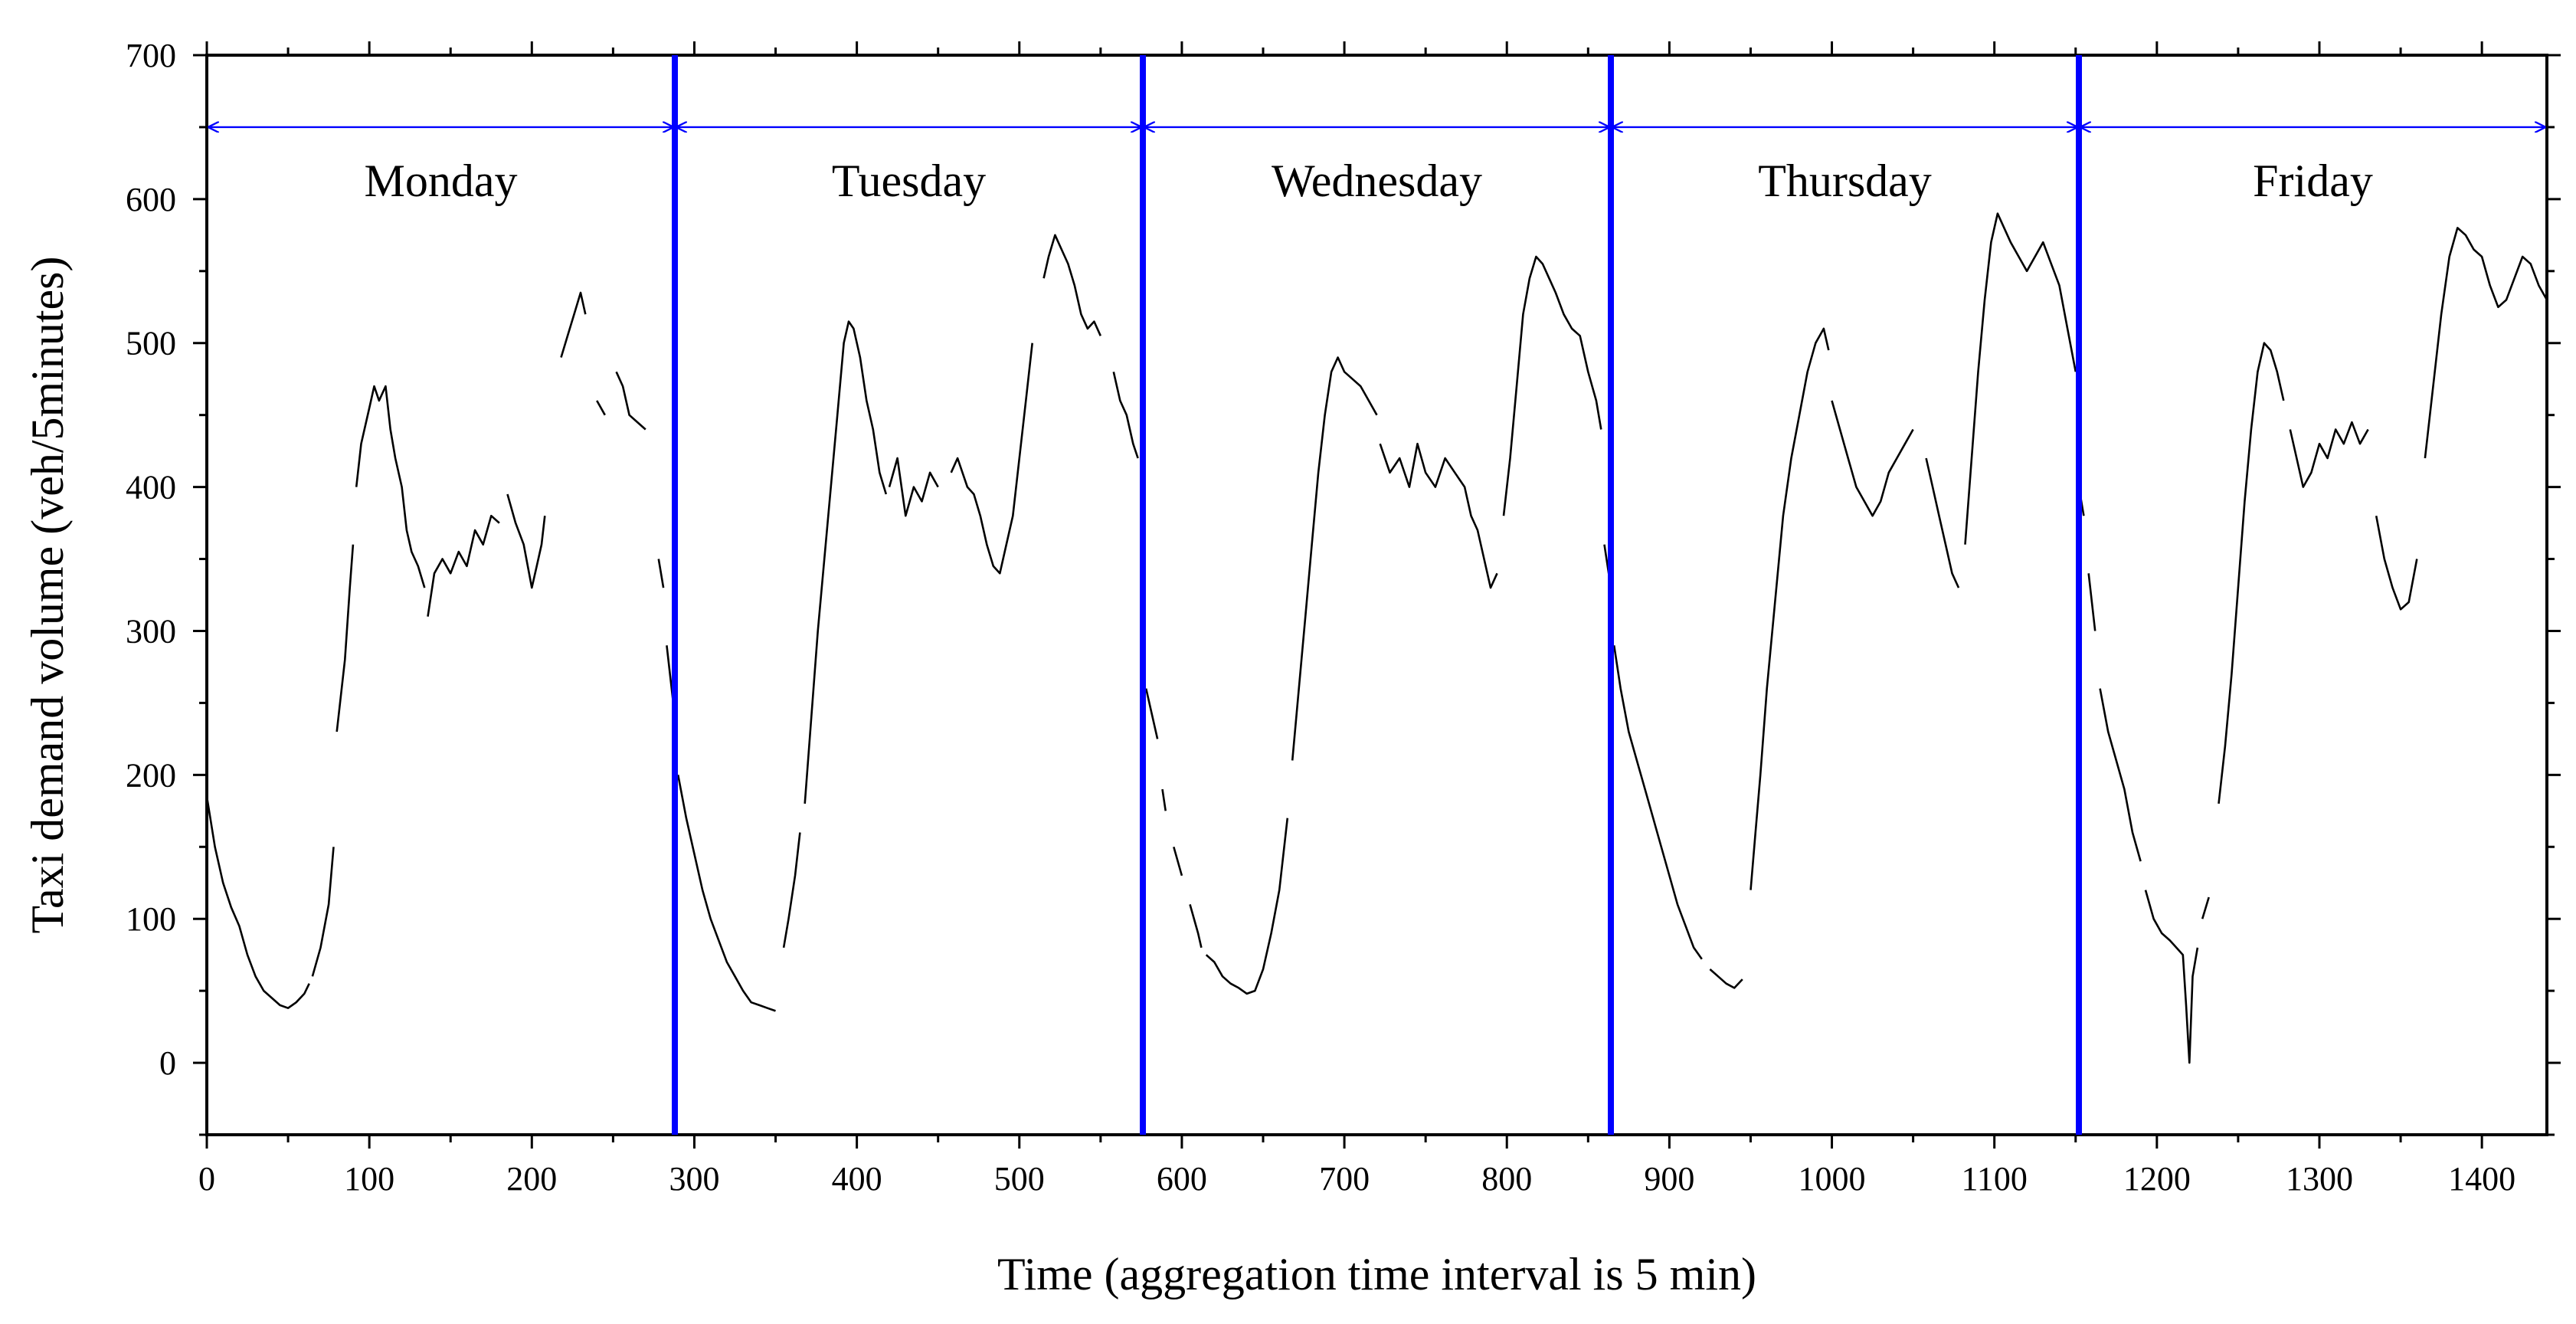 The width and height of the screenshot is (2576, 1324). What do you see at coordinates (206, 1179) in the screenshot?
I see `x-tick-label: 0` at bounding box center [206, 1179].